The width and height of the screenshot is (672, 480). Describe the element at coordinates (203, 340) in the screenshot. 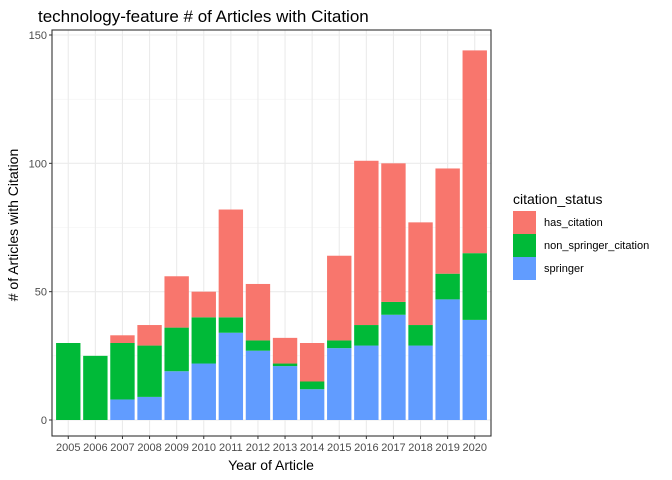

I see `bar-non_springer_citation-2010` at that location.